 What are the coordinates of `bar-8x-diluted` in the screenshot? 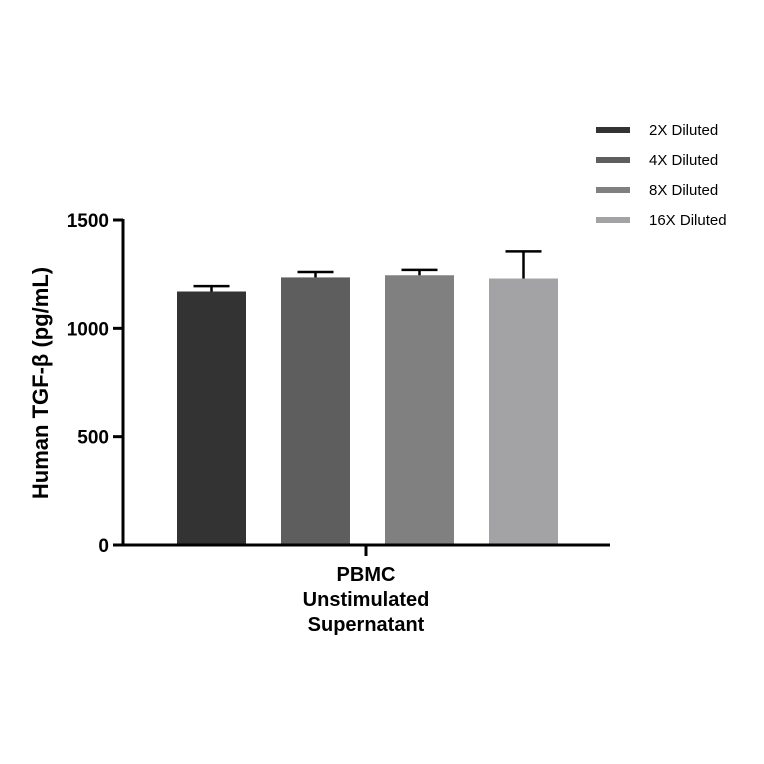 It's located at (419, 410).